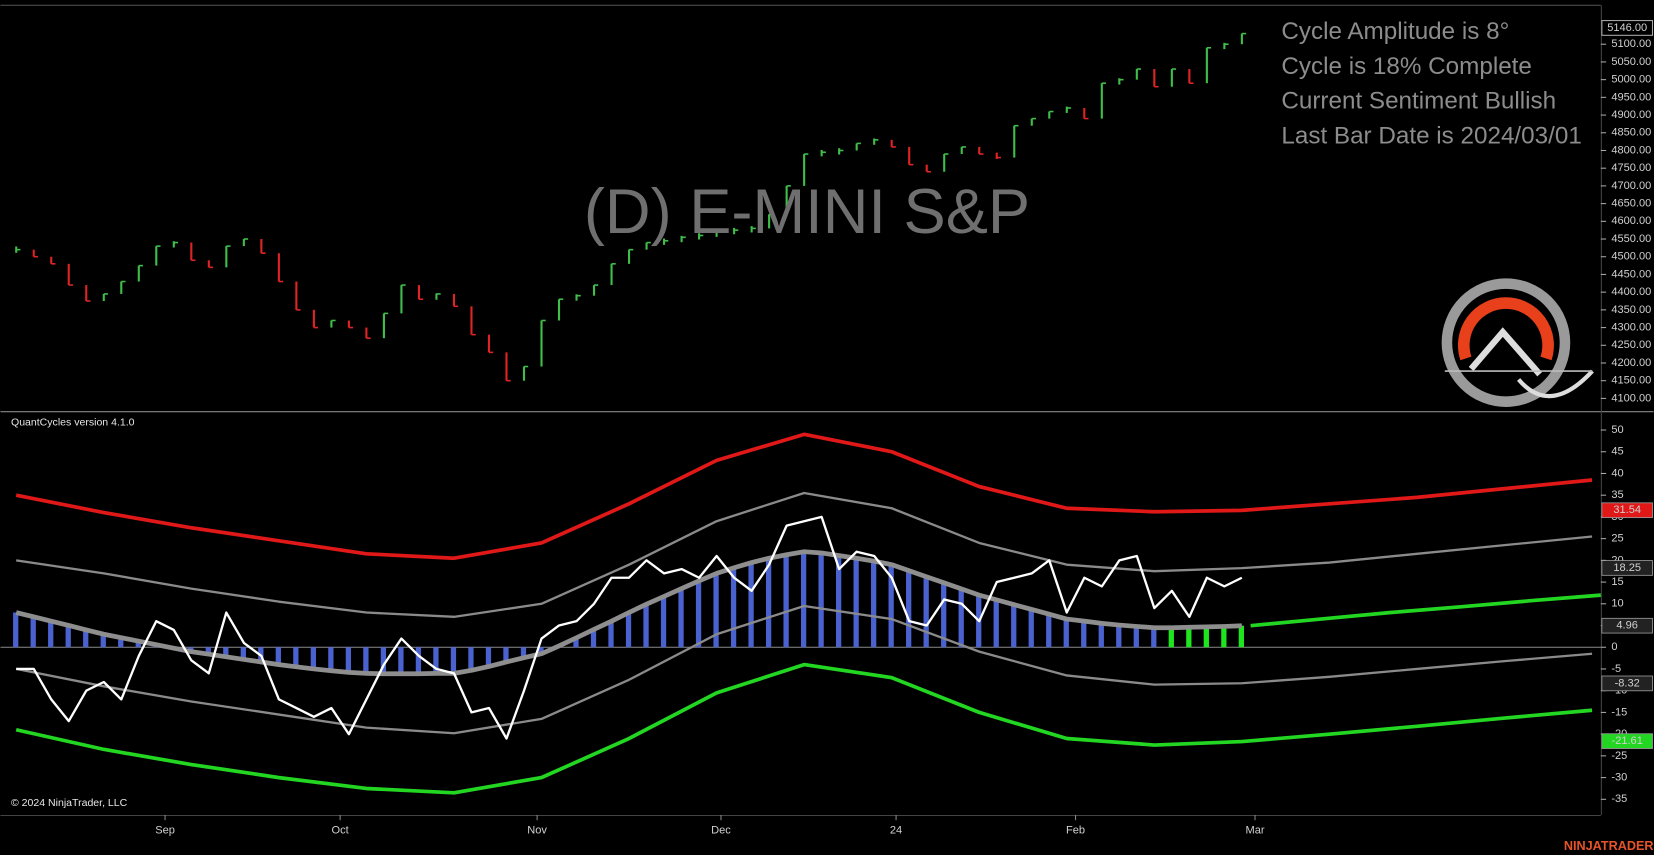  What do you see at coordinates (1631, 257) in the screenshot?
I see `y-tick-label: 4500.00` at bounding box center [1631, 257].